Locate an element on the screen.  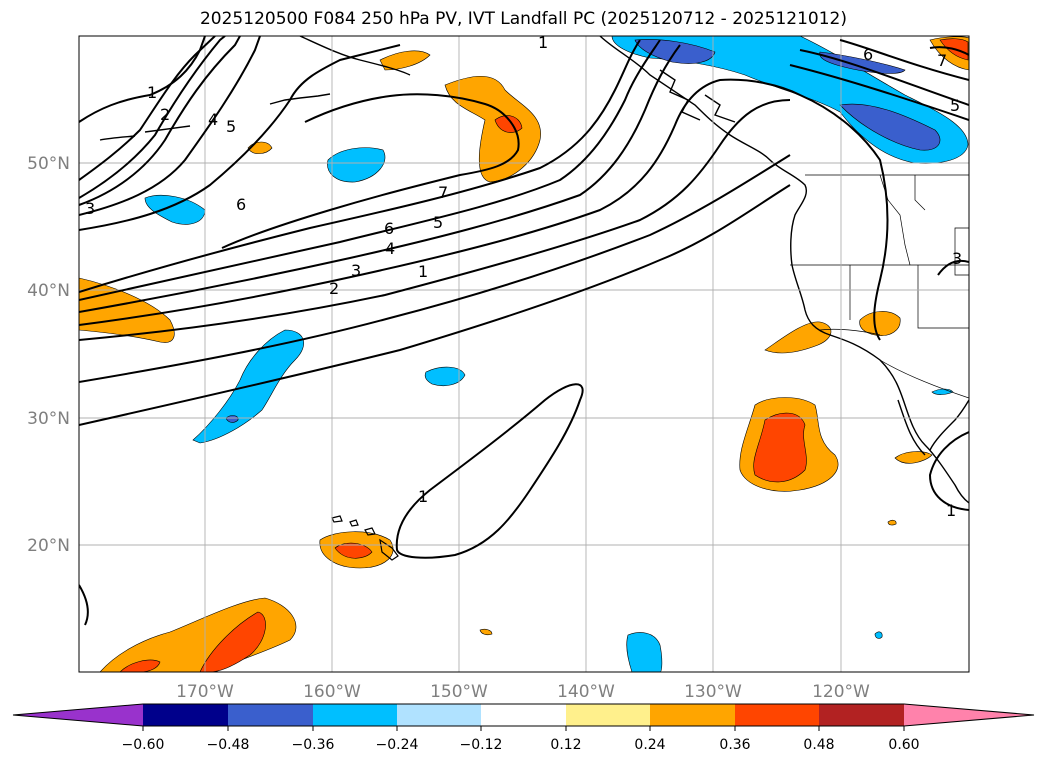
colorbar-tick-label: 0.24 is located at coordinates (649, 745).